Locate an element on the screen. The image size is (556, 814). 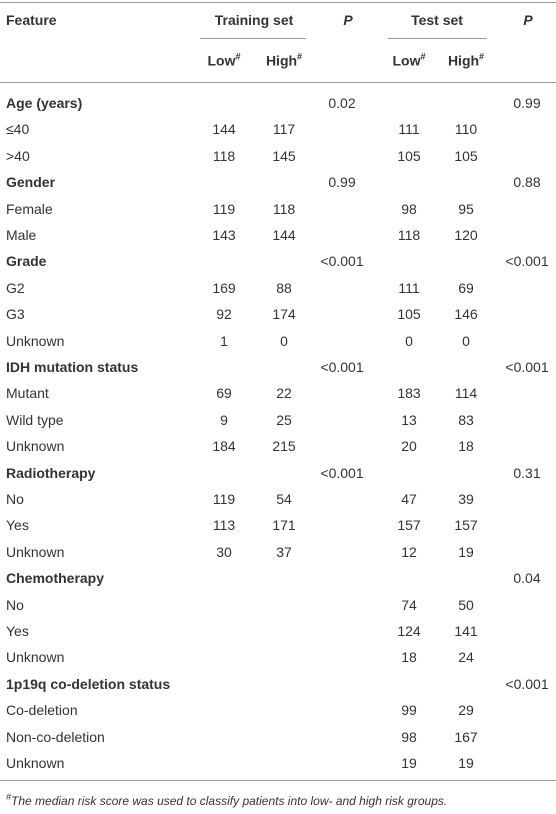
cell-value: 22 is located at coordinates (284, 393).